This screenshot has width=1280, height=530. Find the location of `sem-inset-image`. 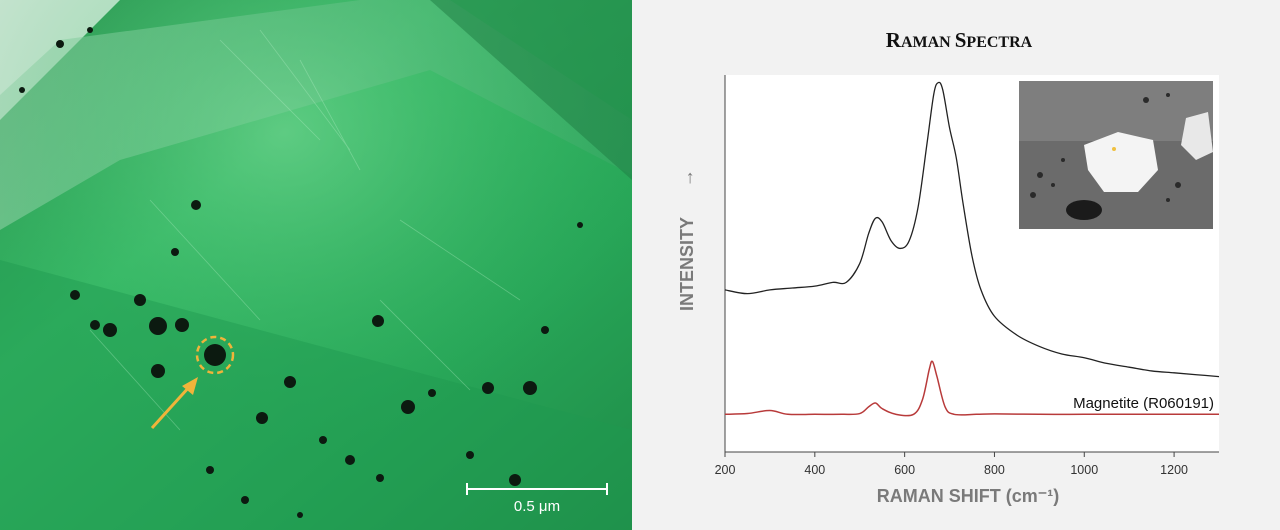

sem-inset-image is located at coordinates (1116, 155).